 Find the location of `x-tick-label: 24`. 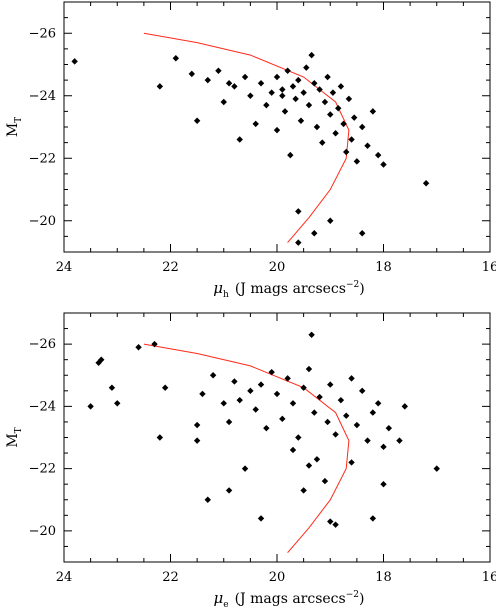

x-tick-label: 24 is located at coordinates (64, 577).